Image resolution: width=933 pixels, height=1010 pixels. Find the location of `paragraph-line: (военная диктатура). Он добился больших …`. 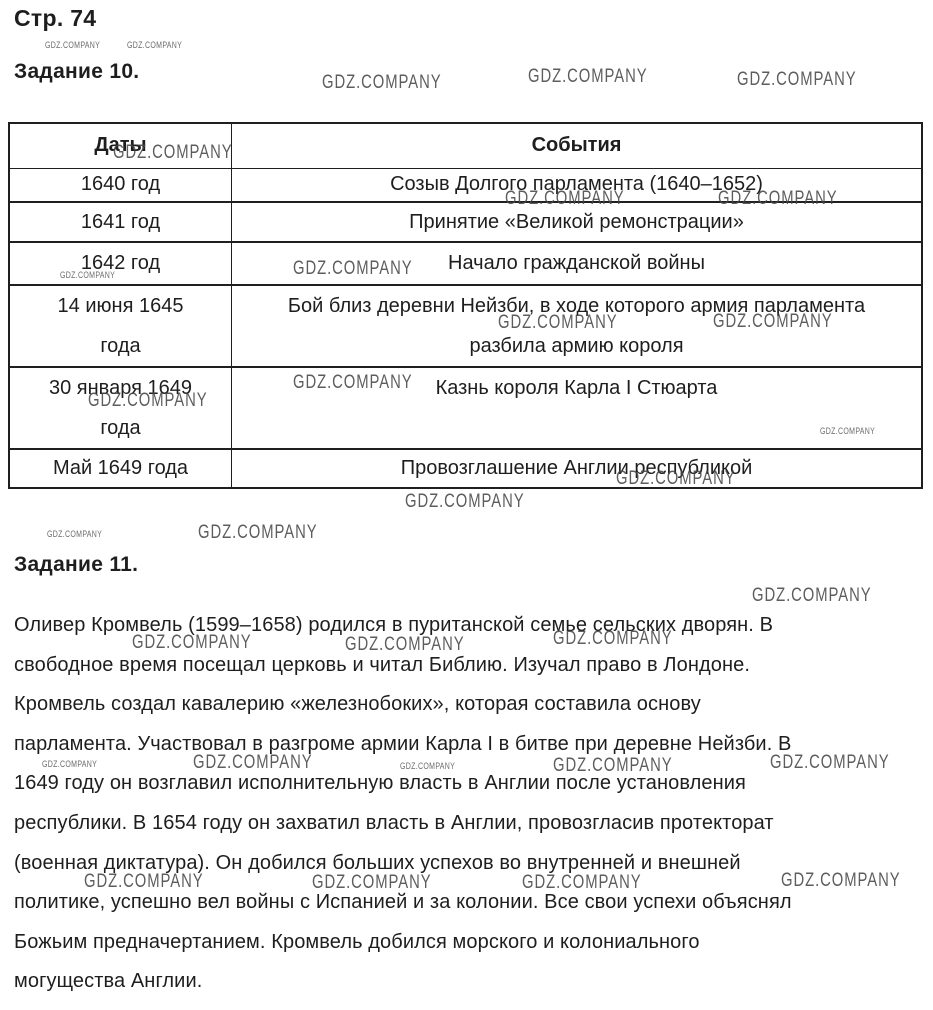

paragraph-line: (военная диктатура). Он добился больших … is located at coordinates (377, 862).